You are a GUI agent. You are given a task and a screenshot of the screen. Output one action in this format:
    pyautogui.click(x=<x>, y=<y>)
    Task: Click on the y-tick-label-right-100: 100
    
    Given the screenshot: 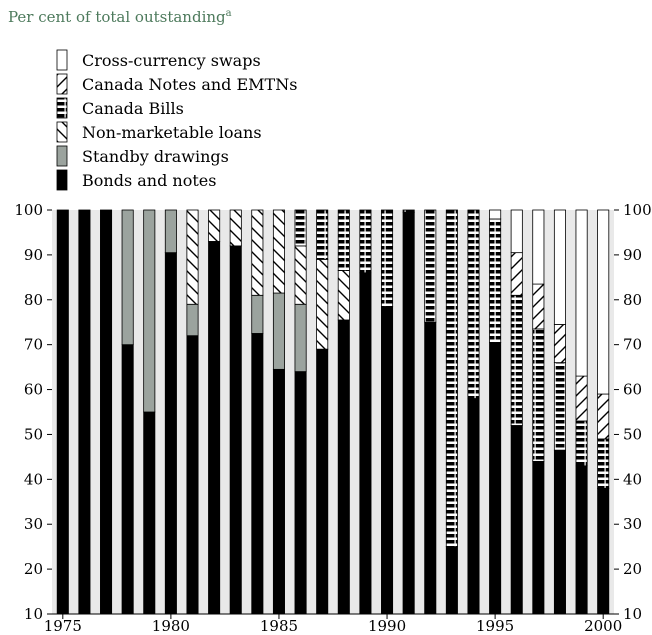 What is the action you would take?
    pyautogui.click(x=637, y=210)
    